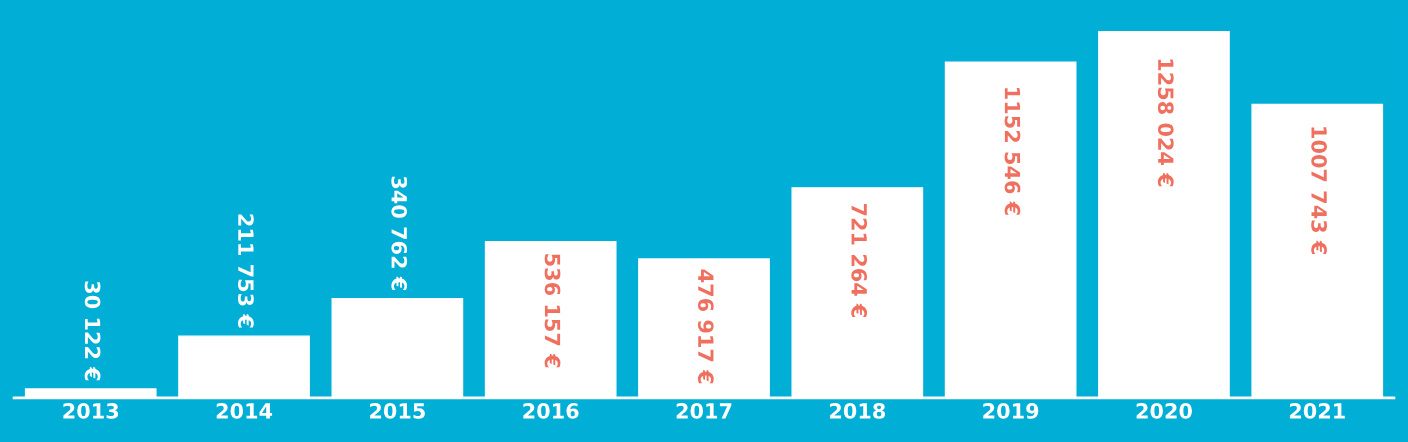 This screenshot has width=1408, height=442. I want to click on data-label: 536 157 €, so click(552, 311).